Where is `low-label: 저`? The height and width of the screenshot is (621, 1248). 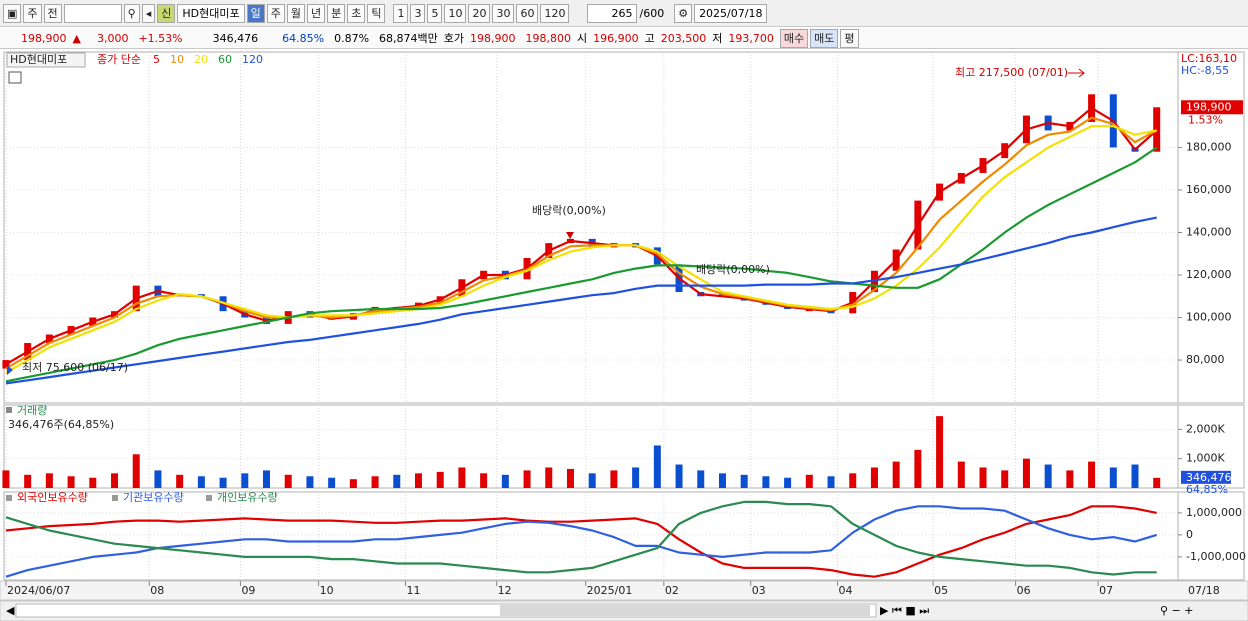
low-label: 저 is located at coordinates (717, 38).